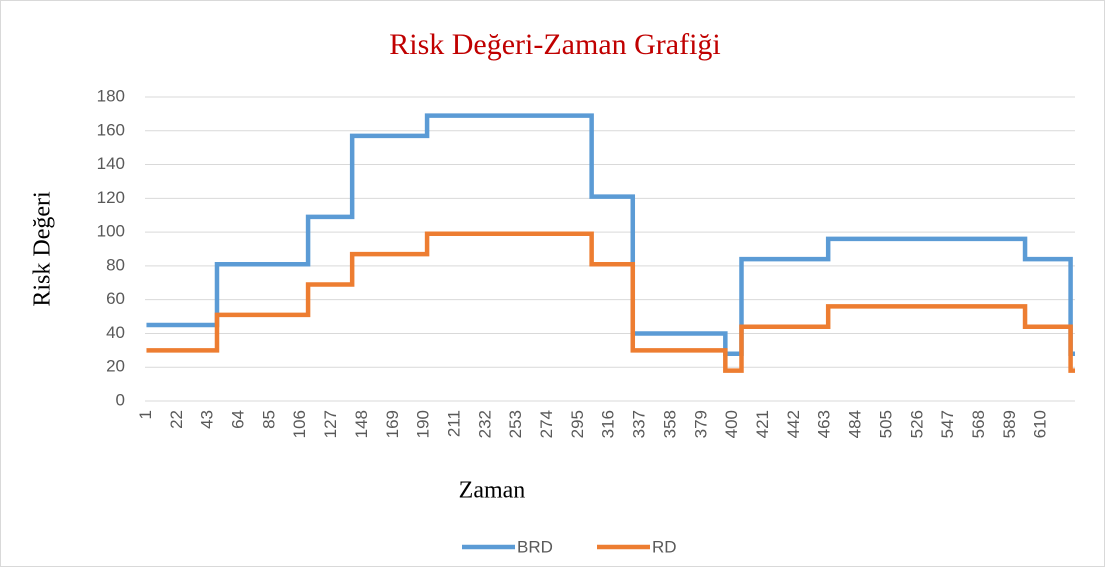 The height and width of the screenshot is (567, 1105). I want to click on x-axis-label: Zaman, so click(492, 491).